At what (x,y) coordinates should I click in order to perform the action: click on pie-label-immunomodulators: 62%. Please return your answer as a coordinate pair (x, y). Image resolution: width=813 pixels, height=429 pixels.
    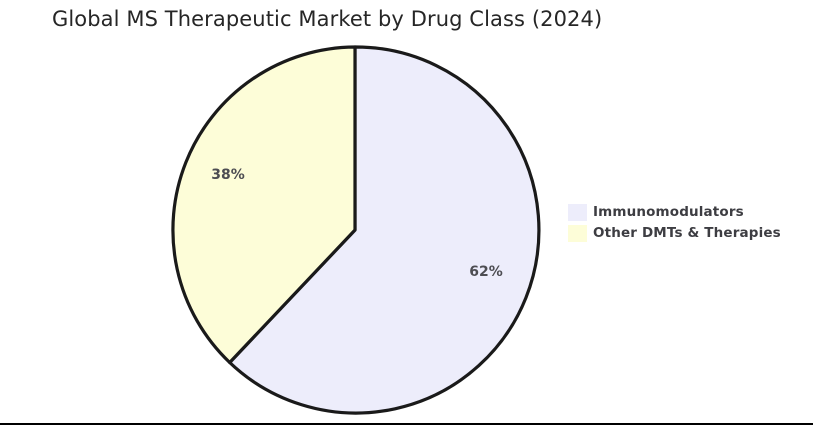
    Looking at the image, I should click on (486, 272).